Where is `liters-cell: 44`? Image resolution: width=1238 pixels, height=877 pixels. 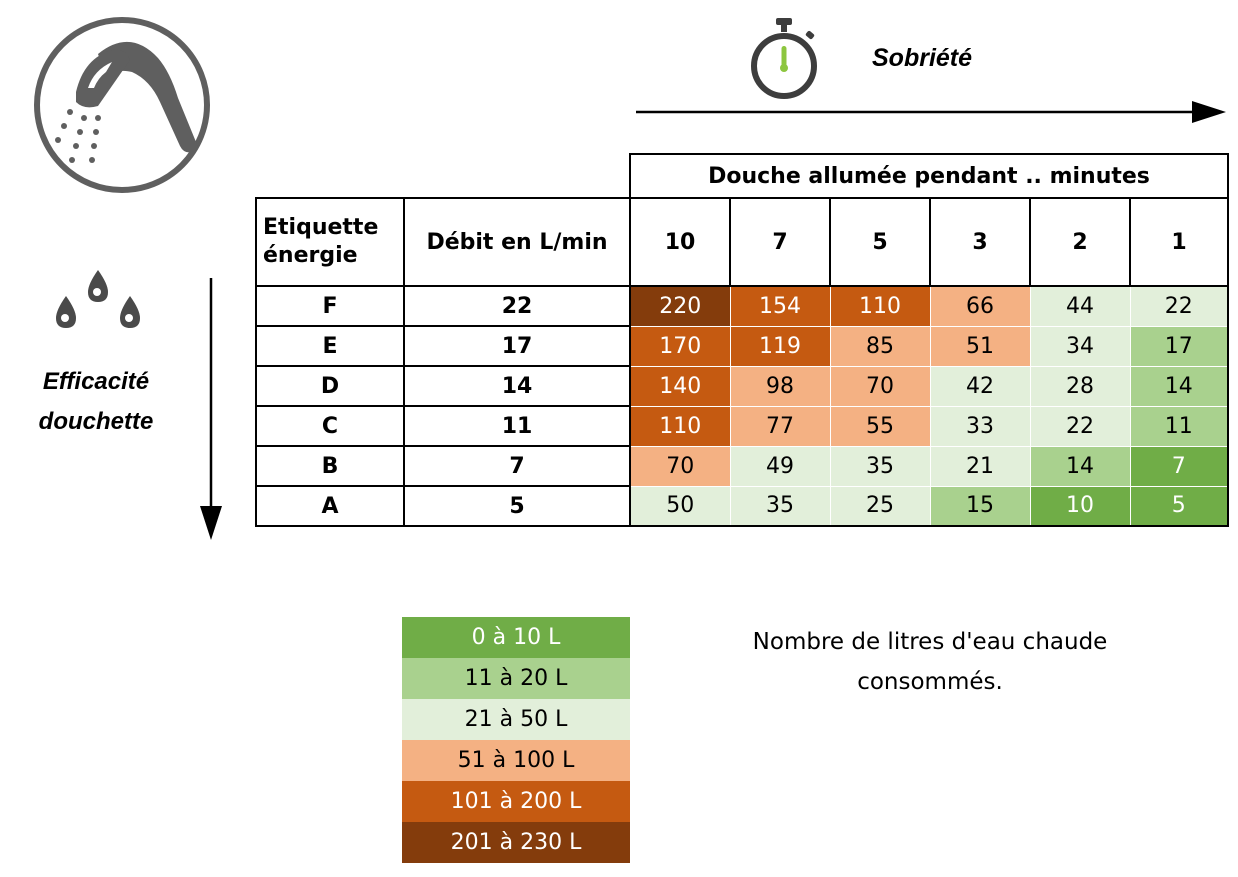
liters-cell: 44 is located at coordinates (1080, 306).